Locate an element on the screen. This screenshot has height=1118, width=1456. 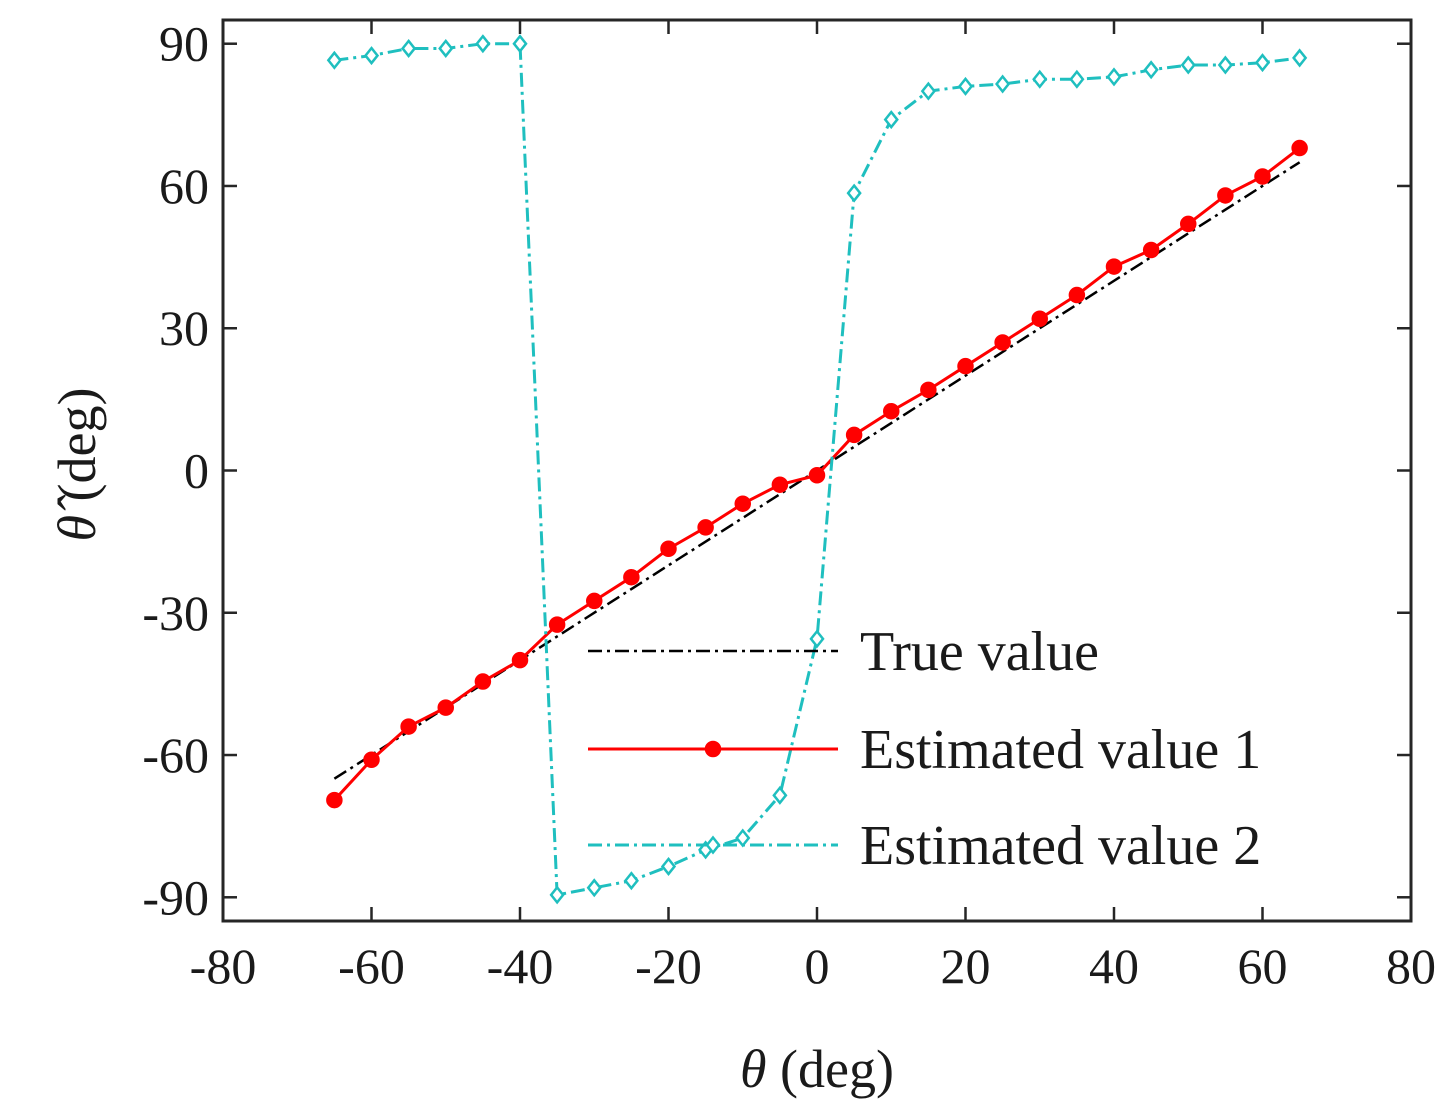
x-axis-label-unit: (deg) is located at coordinates (830, 1069).